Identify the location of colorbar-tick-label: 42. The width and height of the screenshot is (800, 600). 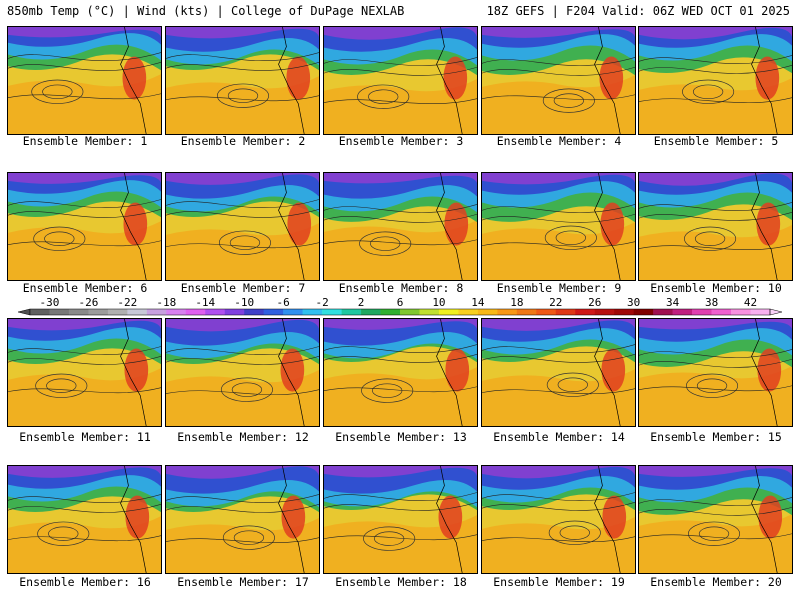
(750, 302).